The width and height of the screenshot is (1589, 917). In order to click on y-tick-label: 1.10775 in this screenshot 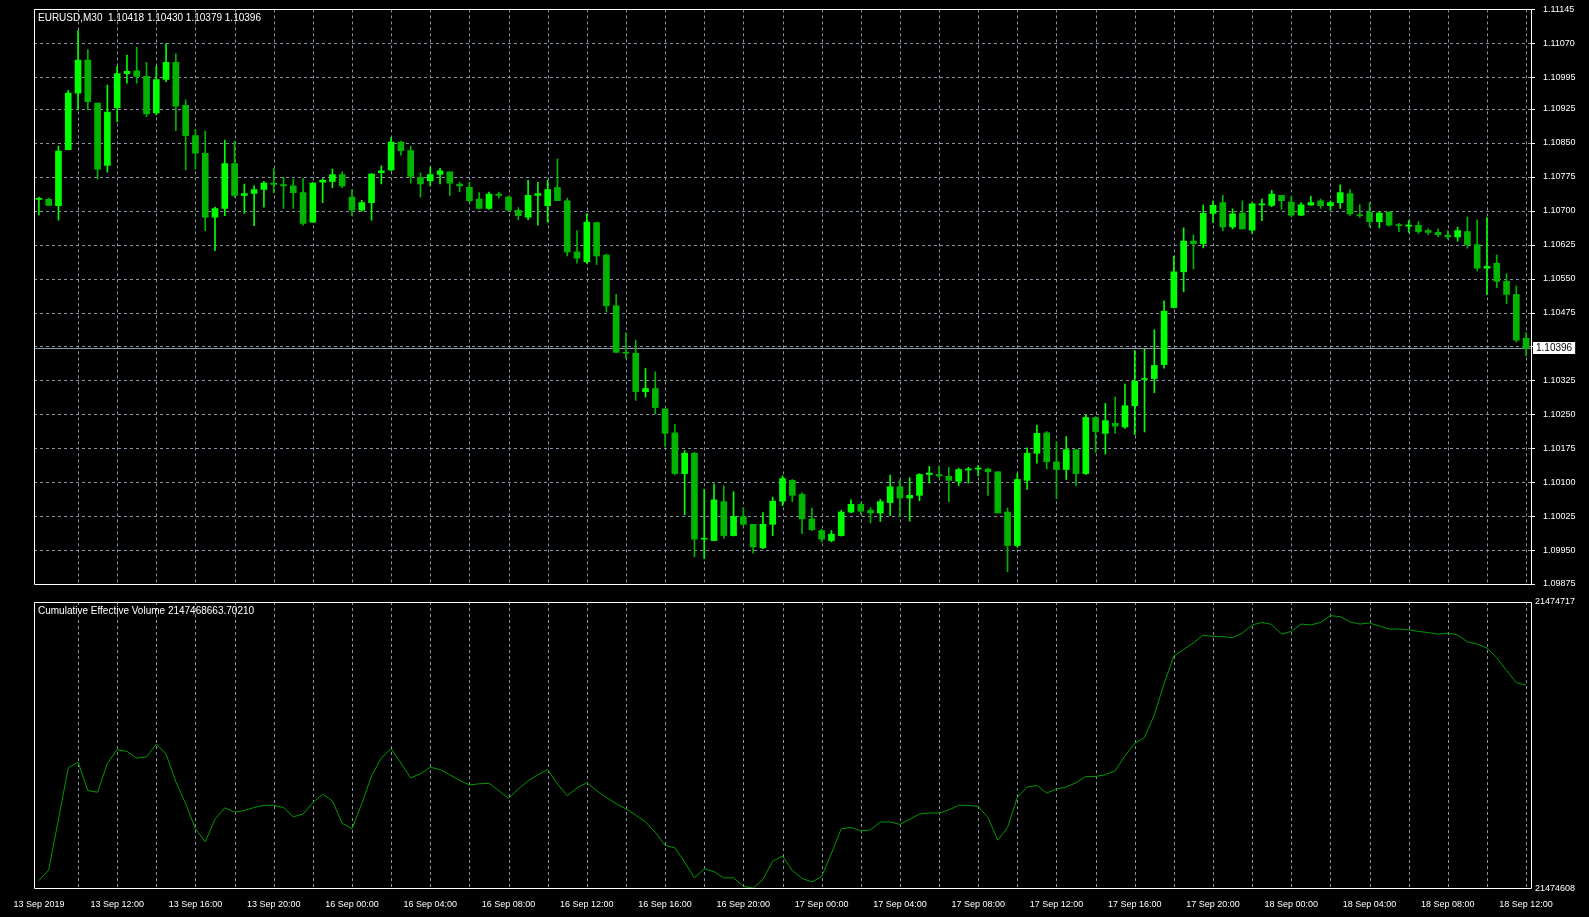, I will do `click(1559, 176)`.